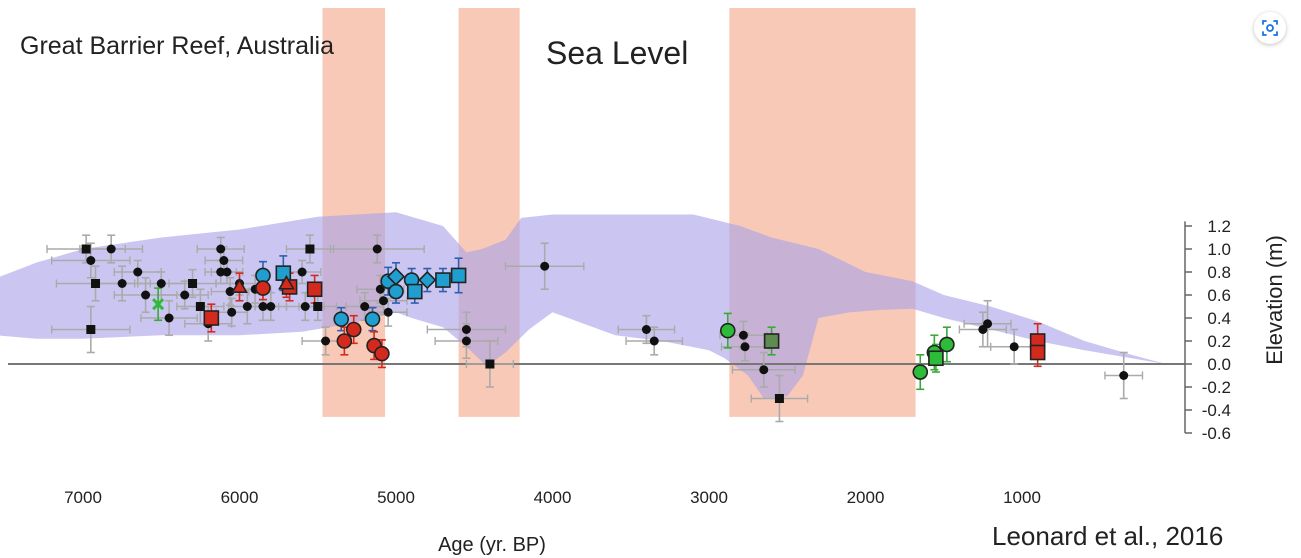  What do you see at coordinates (1219, 341) in the screenshot?
I see `y-tick-label: 0.2` at bounding box center [1219, 341].